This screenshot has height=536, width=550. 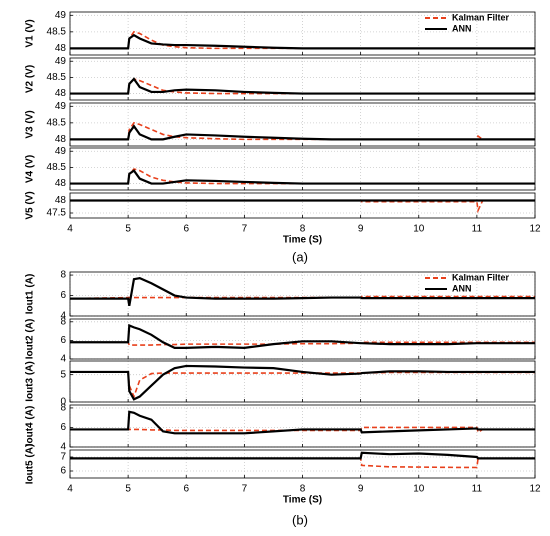 I want to click on subplot: 0 5 Iout3 (A), so click(x=280, y=384).